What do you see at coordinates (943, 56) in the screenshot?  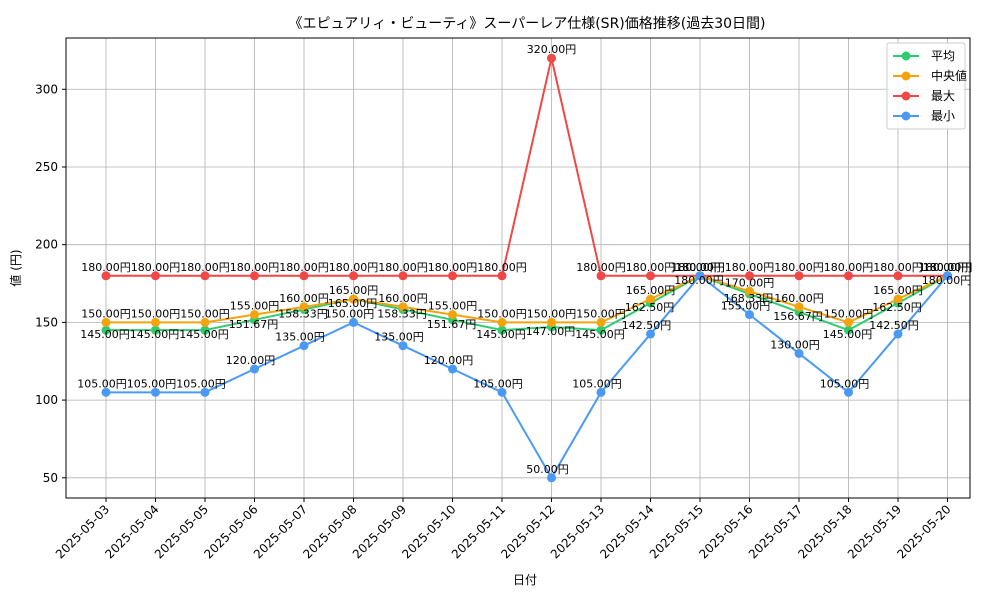 I see `legend-label: 平均` at bounding box center [943, 56].